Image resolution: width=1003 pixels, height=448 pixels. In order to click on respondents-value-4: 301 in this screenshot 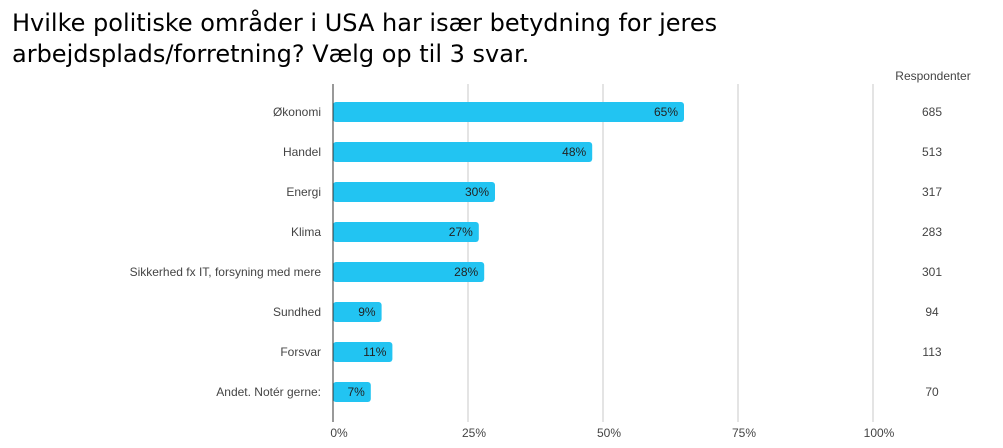, I will do `click(932, 272)`.